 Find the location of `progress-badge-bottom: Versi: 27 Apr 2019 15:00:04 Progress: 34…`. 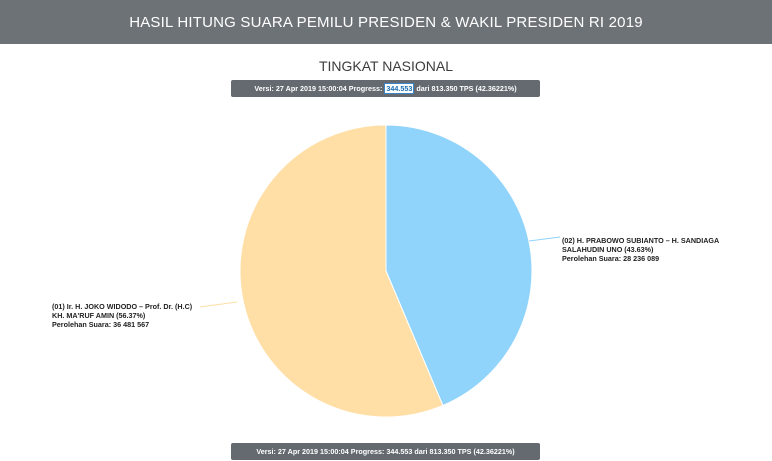

progress-badge-bottom: Versi: 27 Apr 2019 15:00:04 Progress: 34… is located at coordinates (385, 451).